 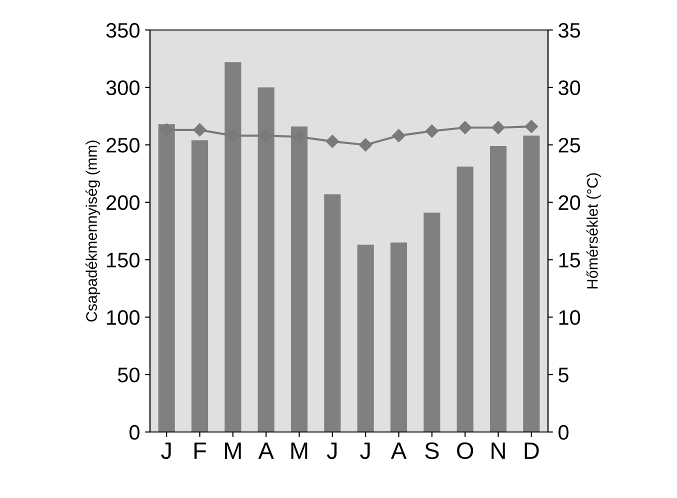 I want to click on y2-tick-label: 5, so click(x=563, y=375).